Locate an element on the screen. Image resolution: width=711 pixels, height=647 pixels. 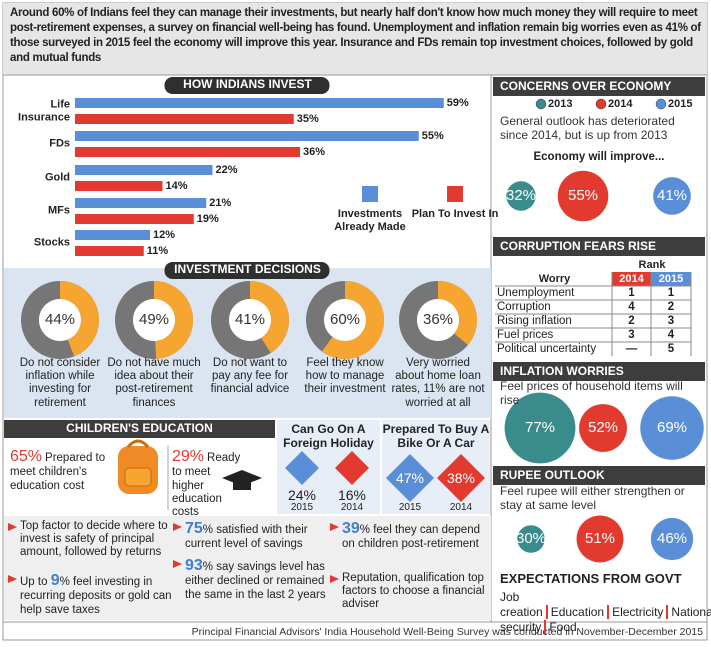
header-cell is located at coordinates (631, 279).